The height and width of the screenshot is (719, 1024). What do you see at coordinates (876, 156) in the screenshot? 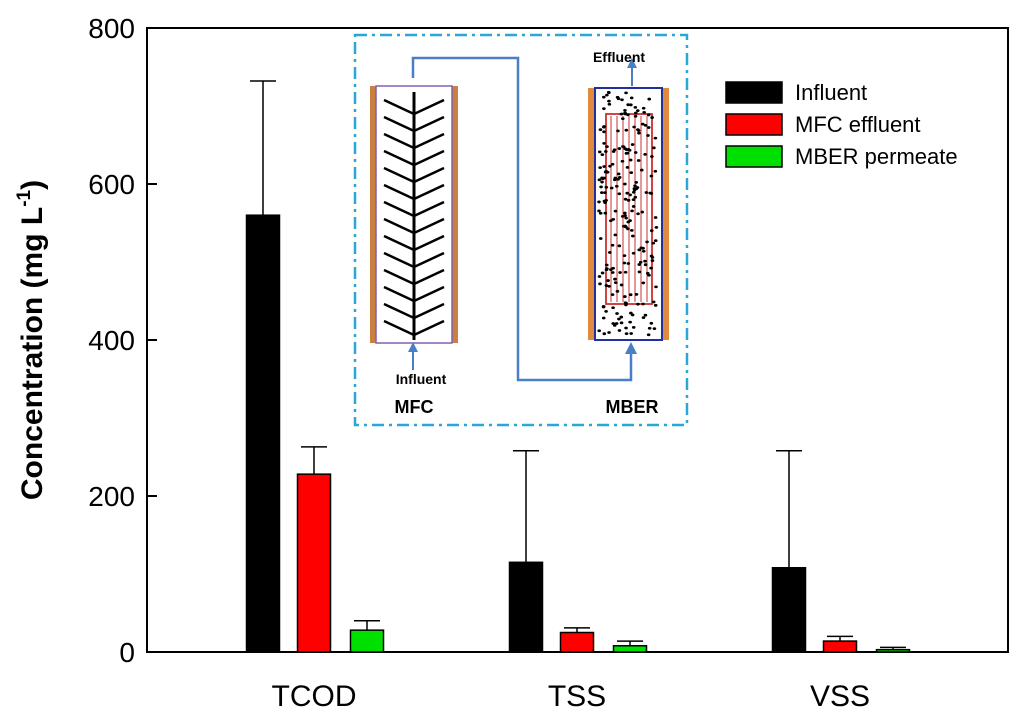
I see `legend-label: MBER permeate` at bounding box center [876, 156].